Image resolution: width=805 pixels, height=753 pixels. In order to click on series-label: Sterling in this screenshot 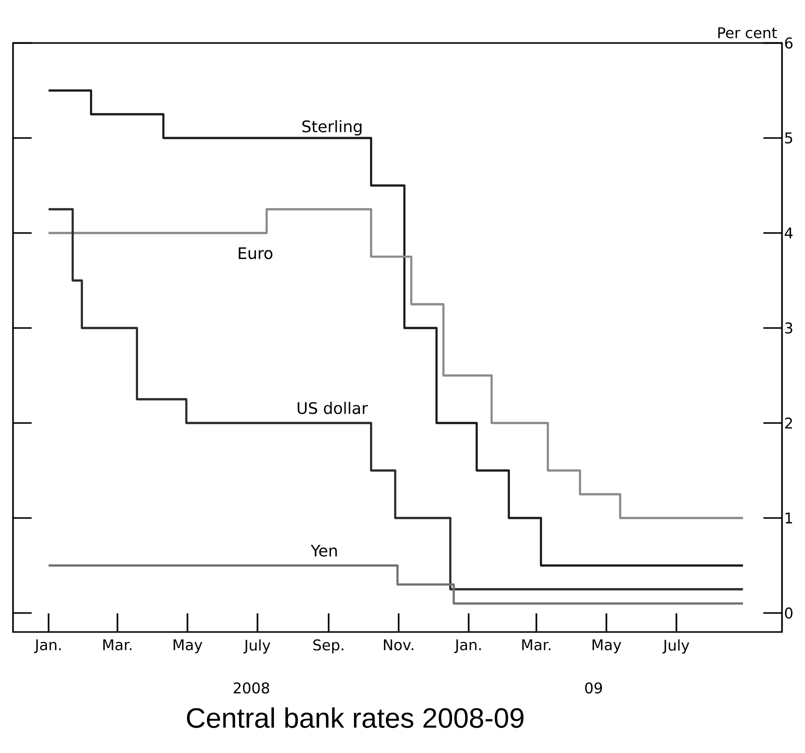, I will do `click(332, 128)`.